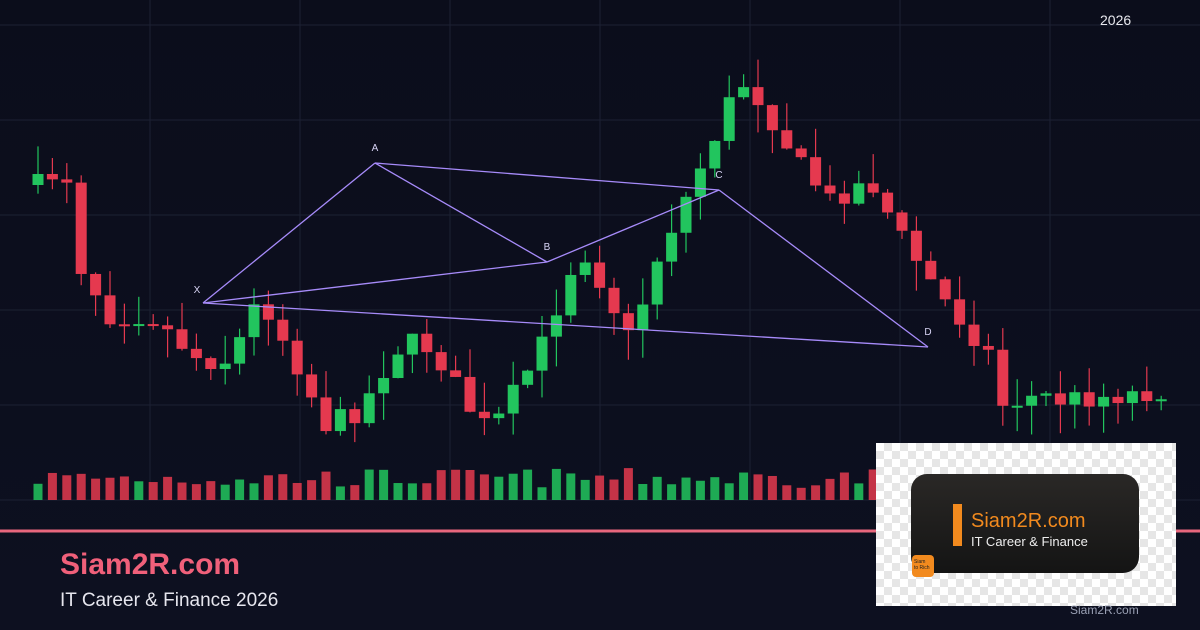 The image size is (1200, 630). Describe the element at coordinates (1028, 521) in the screenshot. I see `logo-title: Siam2R.com` at that location.